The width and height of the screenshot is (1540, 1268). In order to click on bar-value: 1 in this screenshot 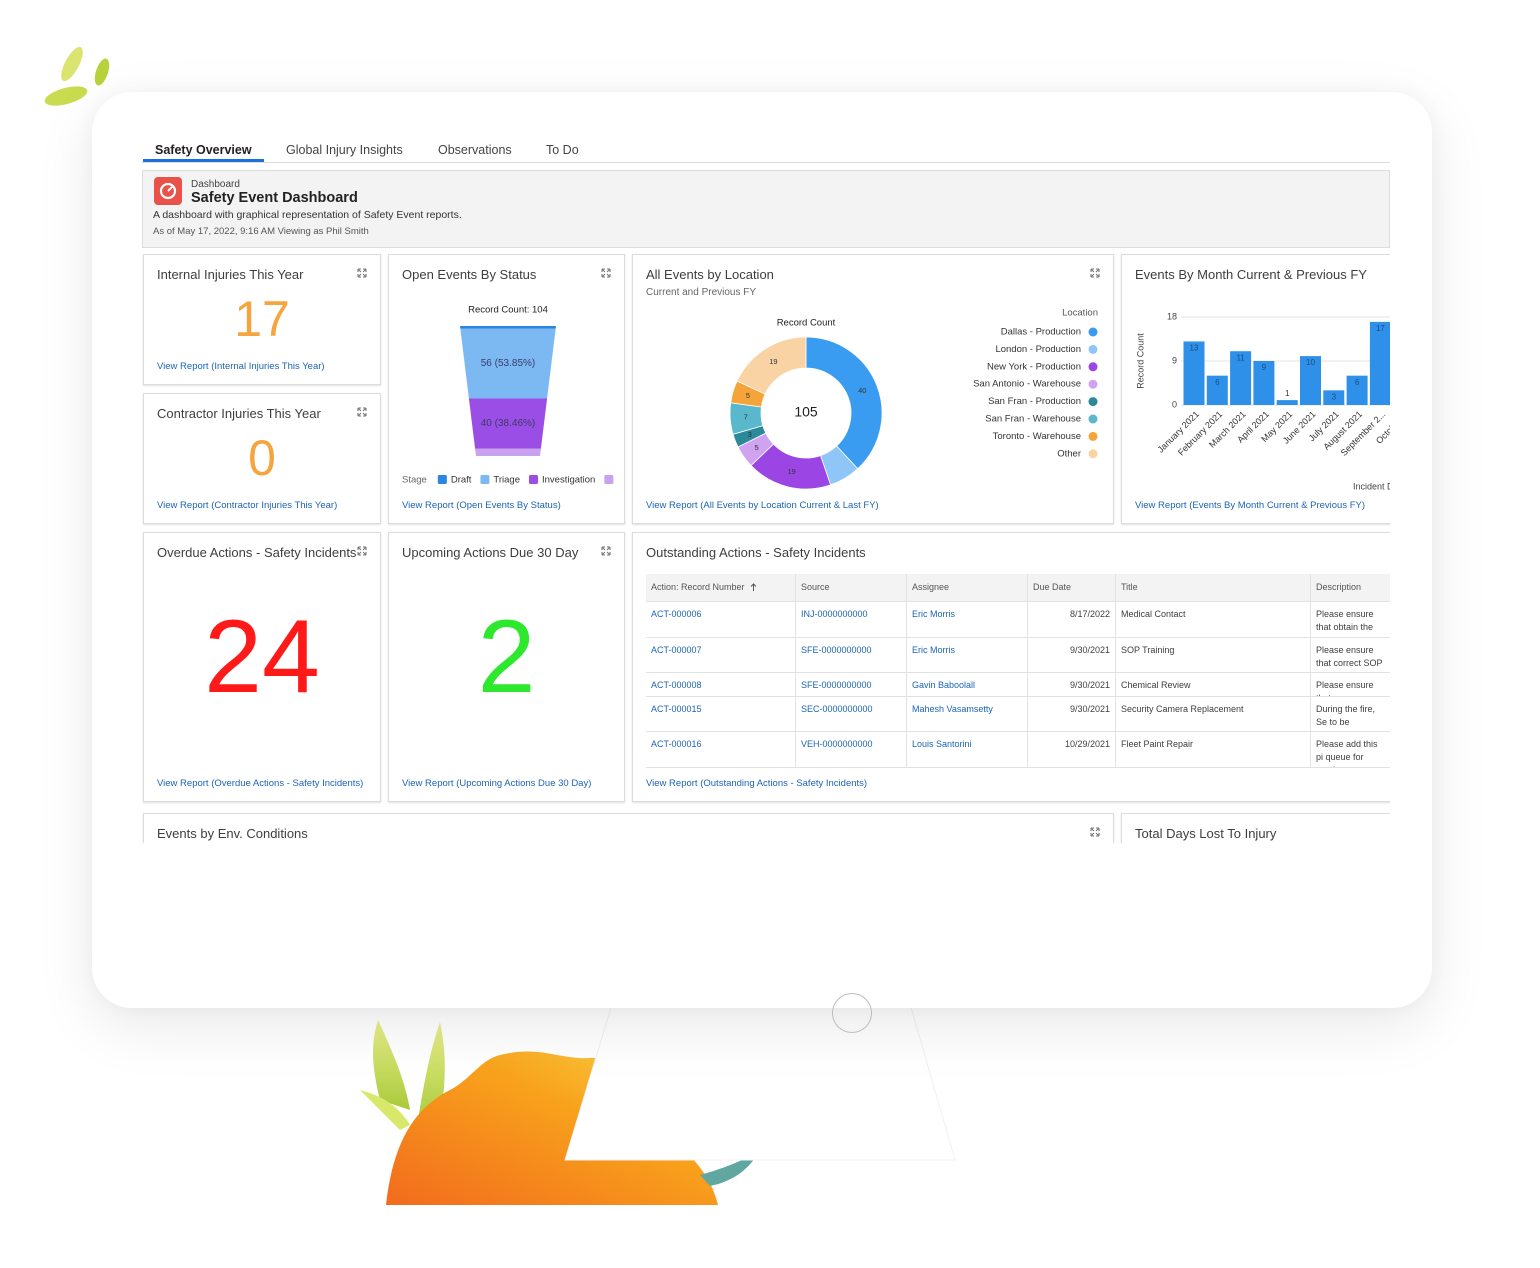, I will do `click(1287, 393)`.